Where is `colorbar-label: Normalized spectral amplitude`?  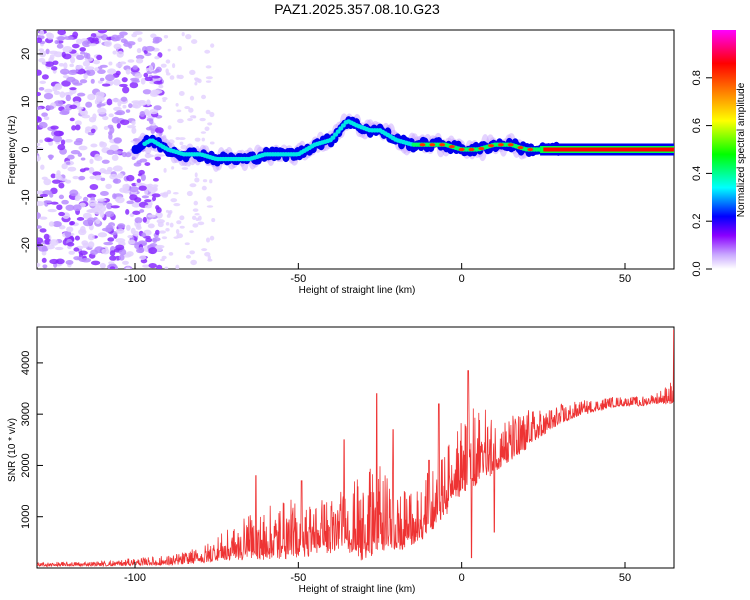
colorbar-label: Normalized spectral amplitude is located at coordinates (741, 149).